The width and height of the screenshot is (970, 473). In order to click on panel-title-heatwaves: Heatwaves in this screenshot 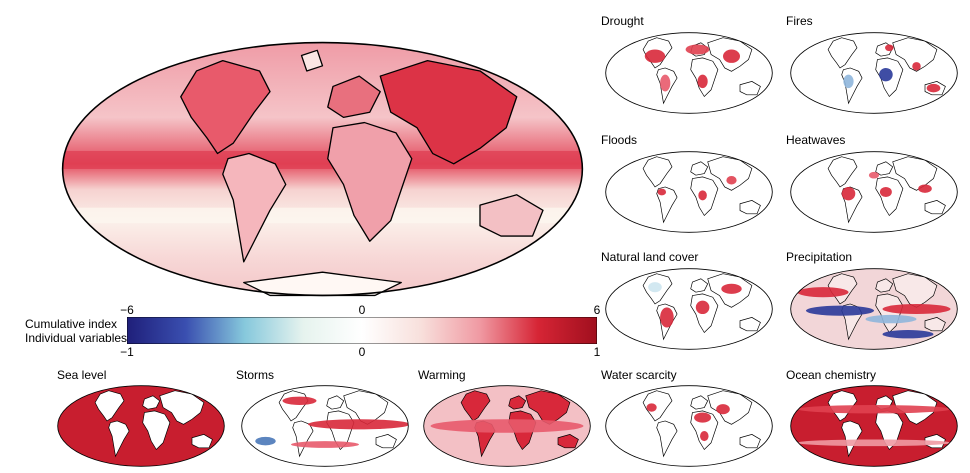, I will do `click(816, 140)`.